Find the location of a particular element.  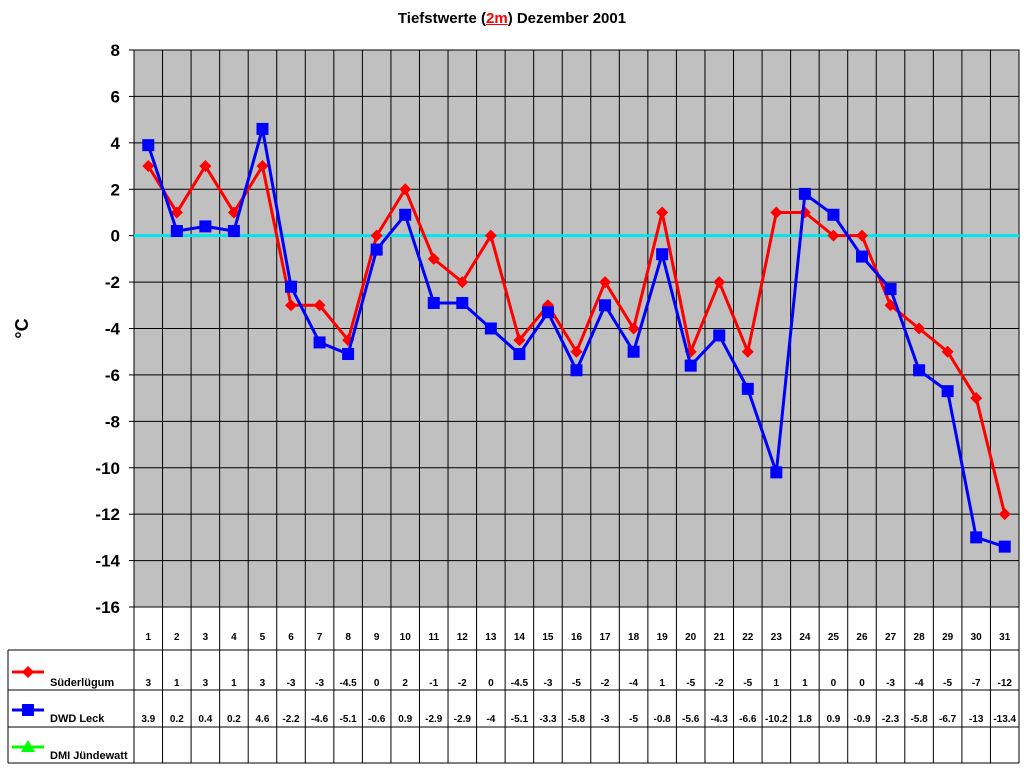

x-tick-label: 7 is located at coordinates (320, 637).